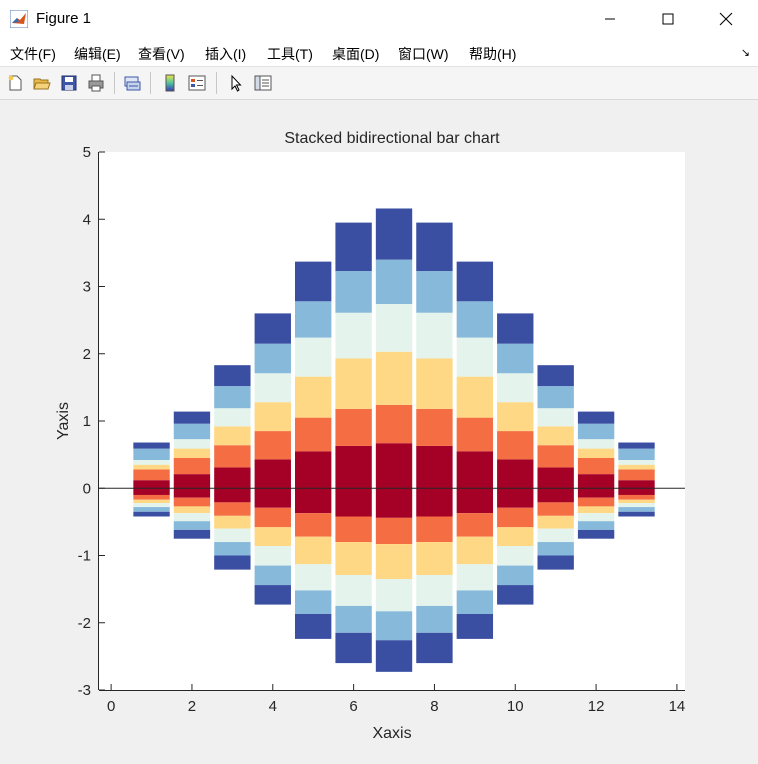 The image size is (758, 764). I want to click on property-editor-icon, so click(263, 83).